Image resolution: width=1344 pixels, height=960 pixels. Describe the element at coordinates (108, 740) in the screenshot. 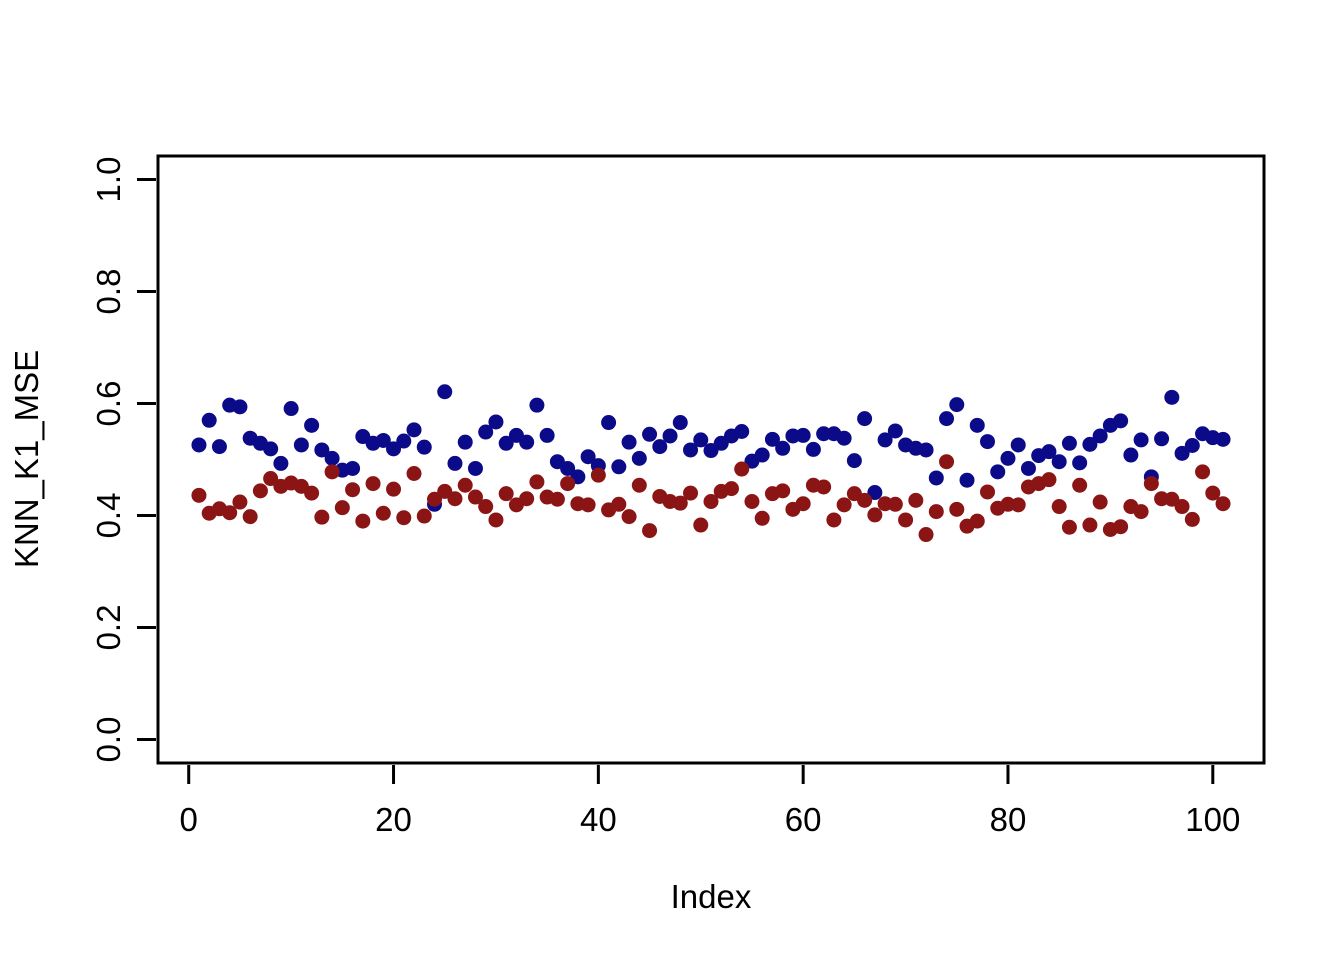

I see `y-axis-tick-label: 0.0` at that location.